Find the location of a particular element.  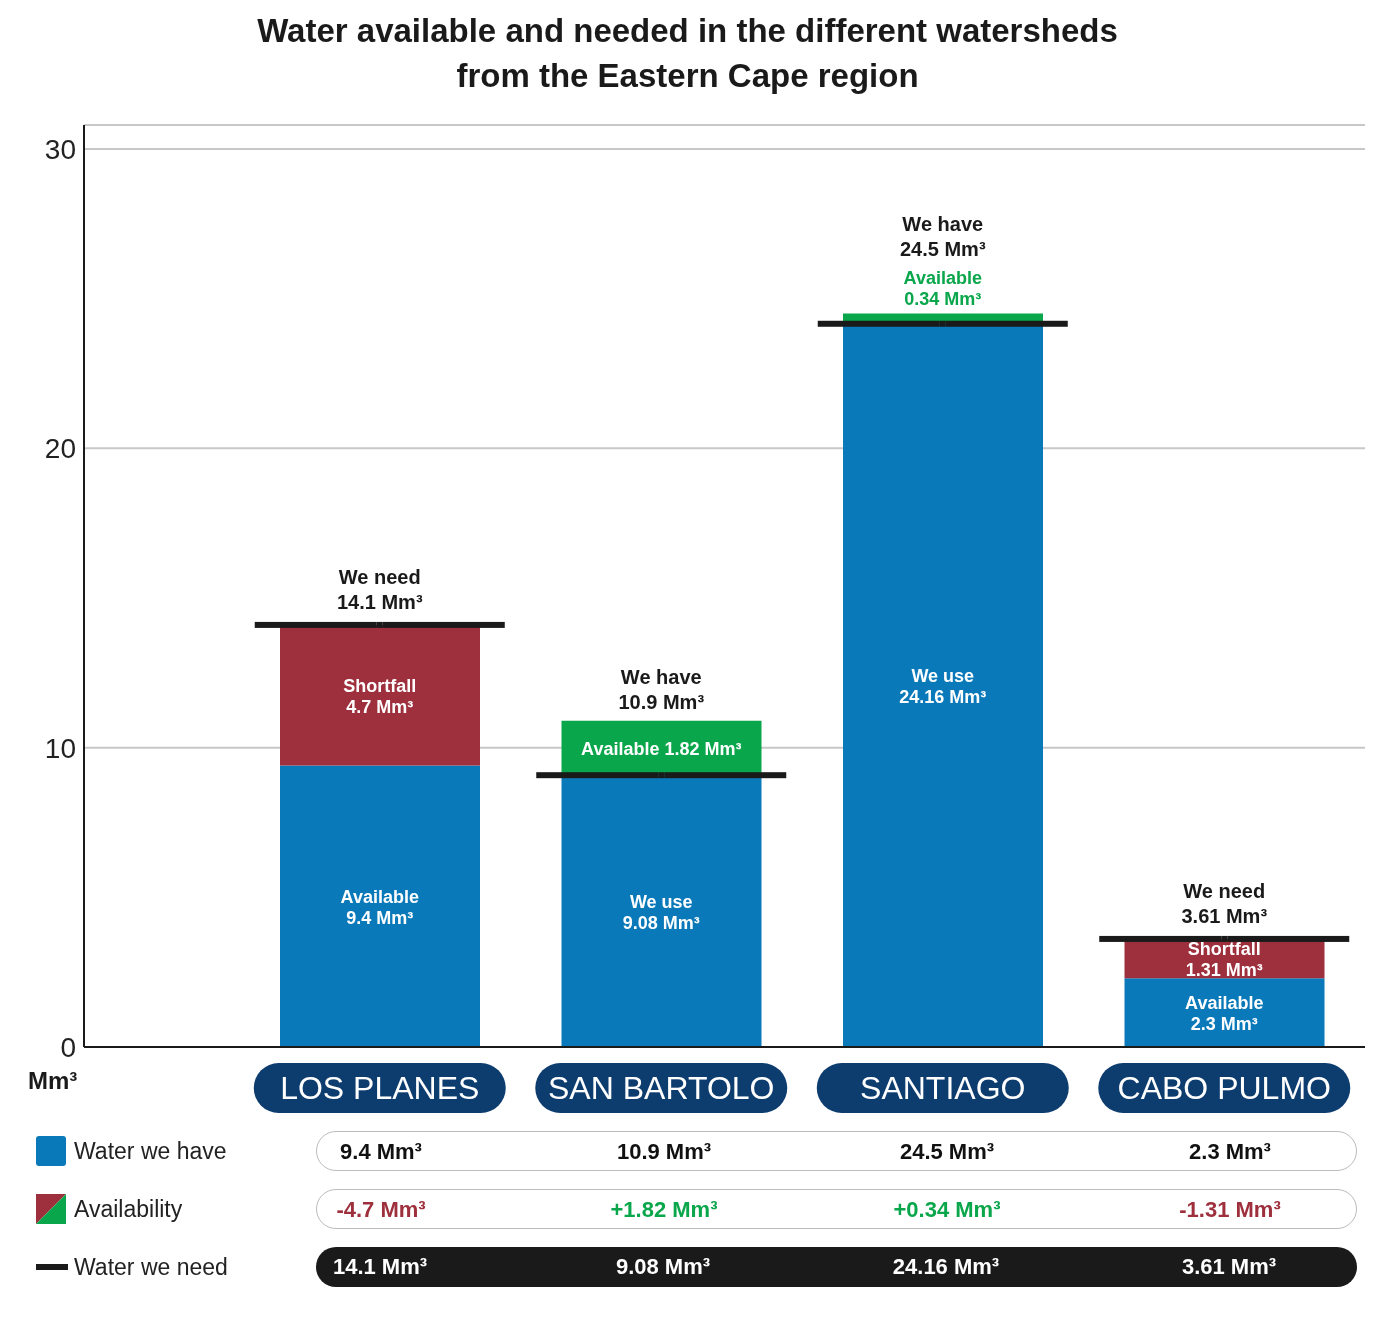

y-tick-label: 30 is located at coordinates (60, 149).